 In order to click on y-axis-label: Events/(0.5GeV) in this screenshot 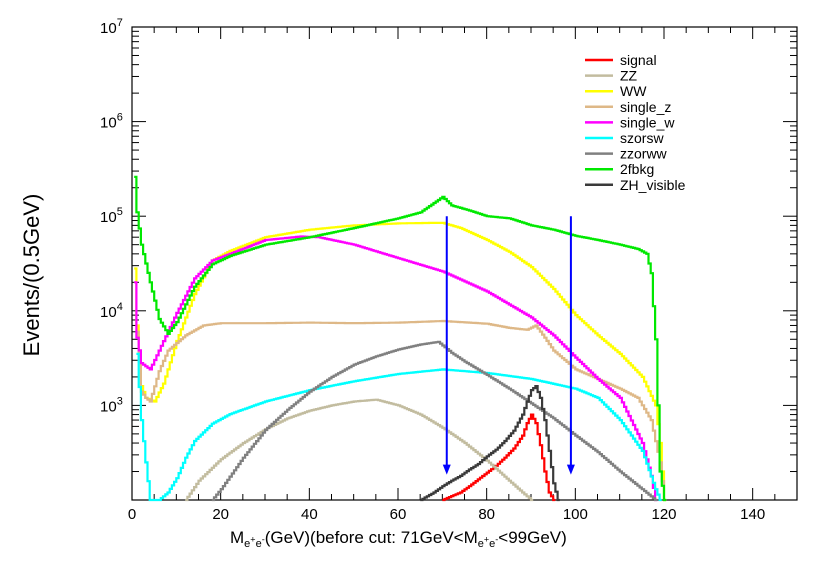, I will do `click(32, 275)`.